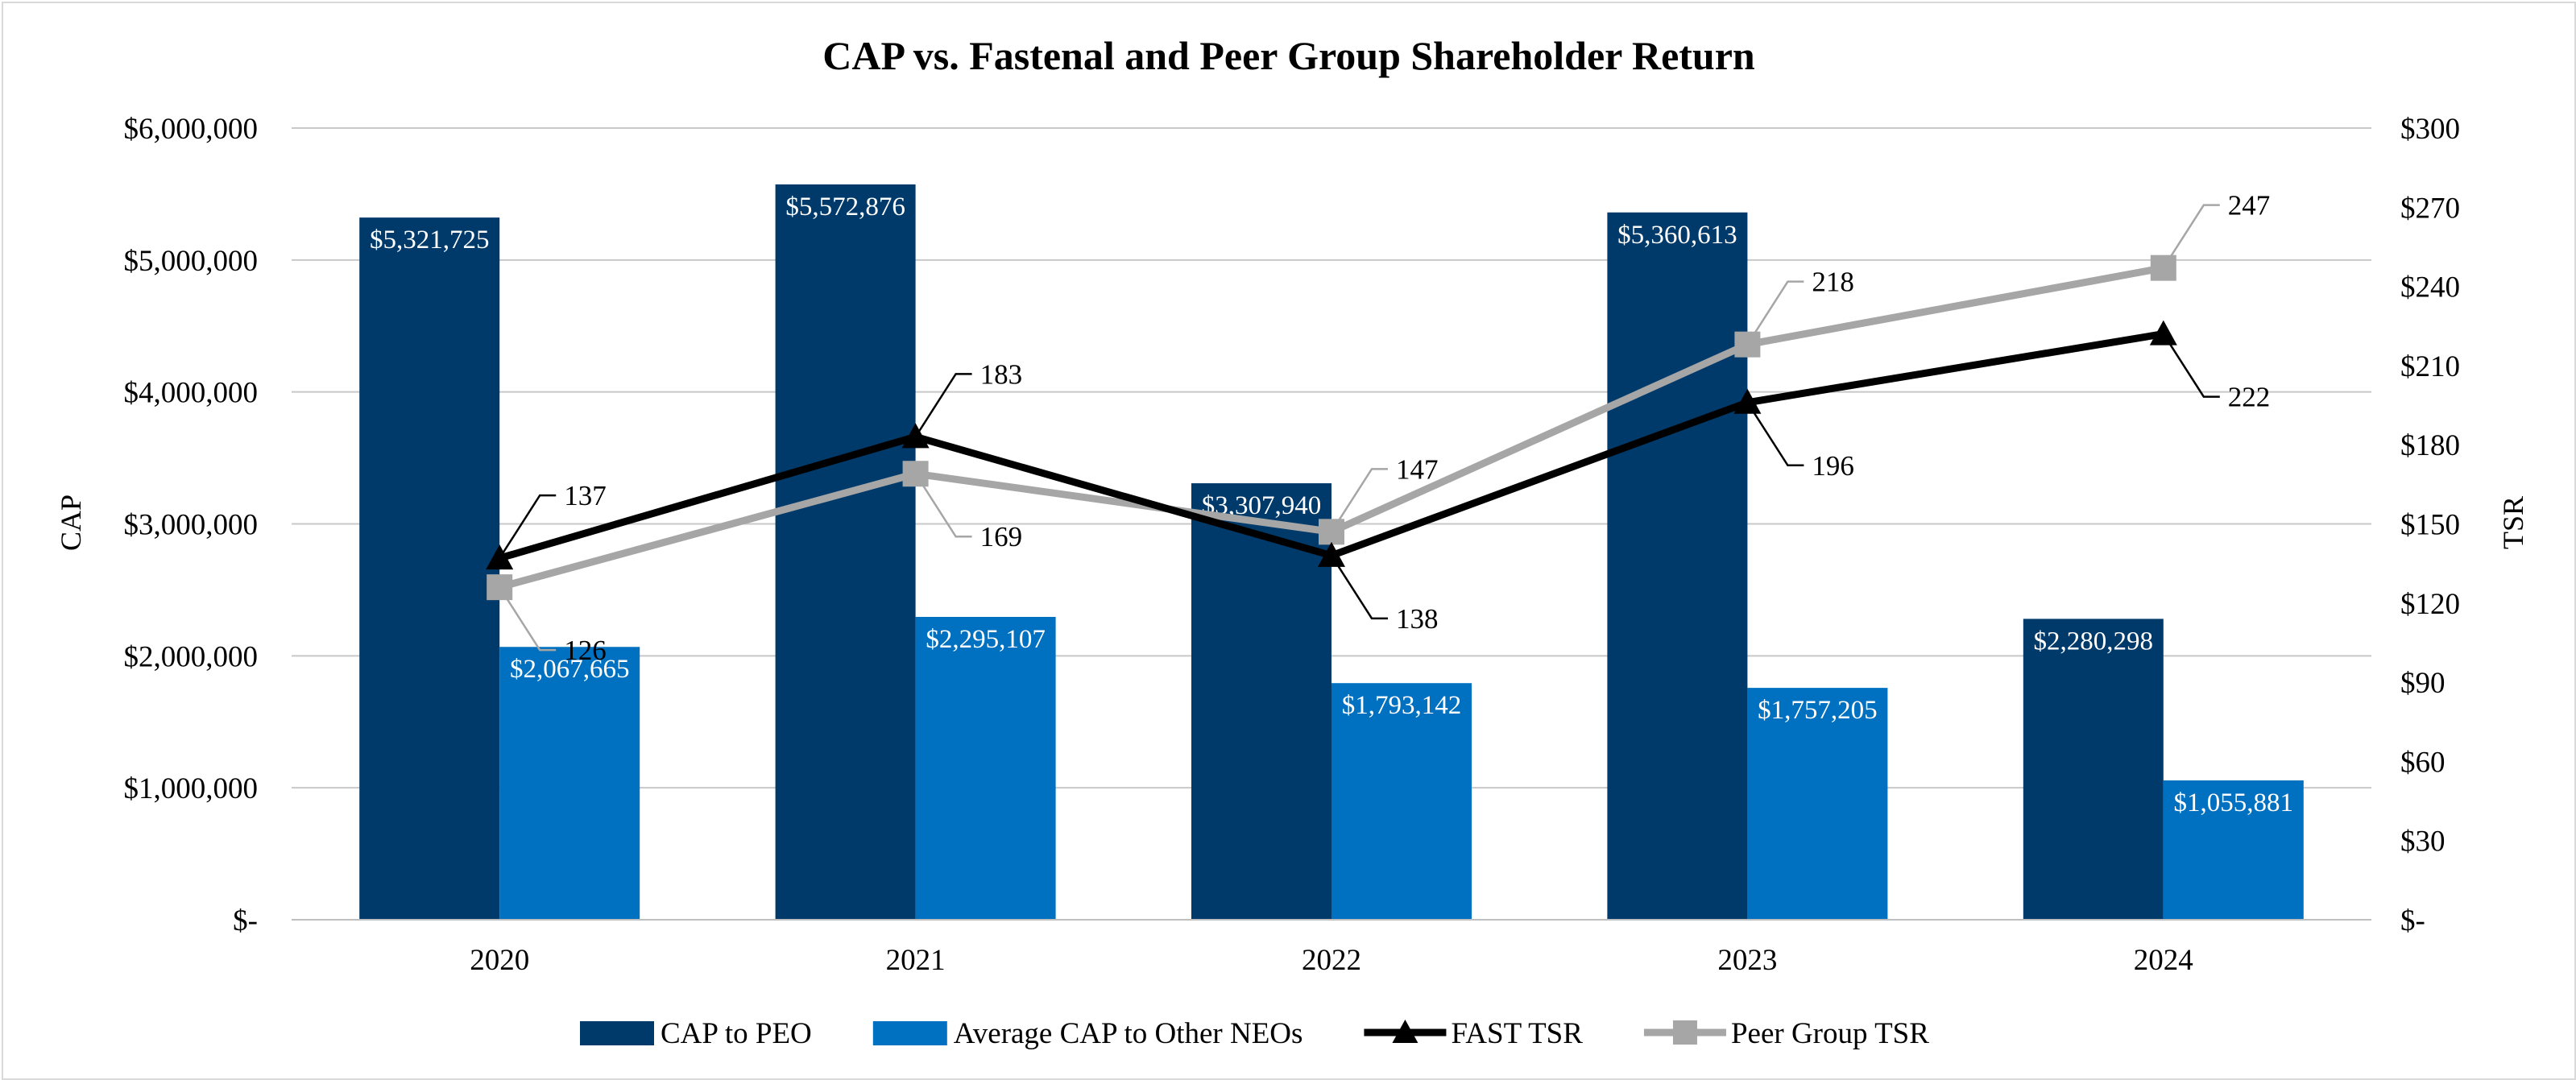 The height and width of the screenshot is (1080, 2576). I want to click on bar-data-label: $1,793,142, so click(1402, 705).